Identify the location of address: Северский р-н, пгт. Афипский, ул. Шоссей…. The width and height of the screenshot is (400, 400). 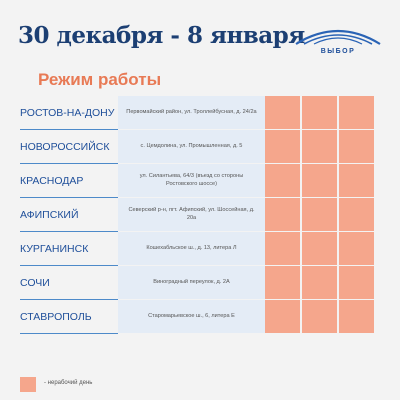
(191, 215).